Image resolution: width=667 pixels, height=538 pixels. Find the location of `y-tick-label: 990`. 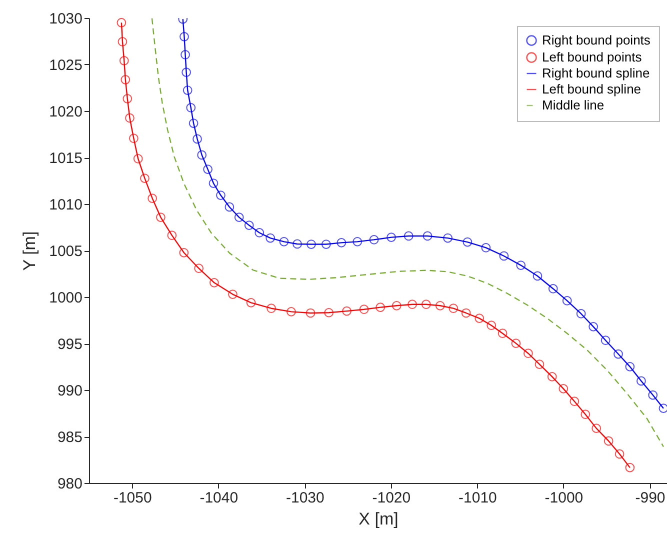

y-tick-label: 990 is located at coordinates (69, 391).